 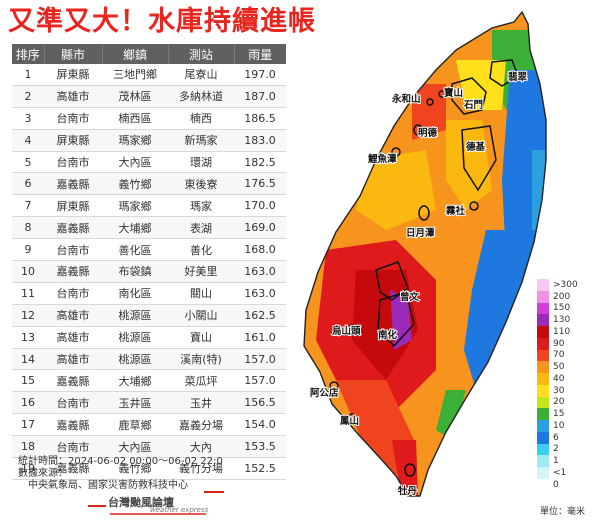 What do you see at coordinates (135, 54) in the screenshot?
I see `header-township: 鄉鎮` at bounding box center [135, 54].